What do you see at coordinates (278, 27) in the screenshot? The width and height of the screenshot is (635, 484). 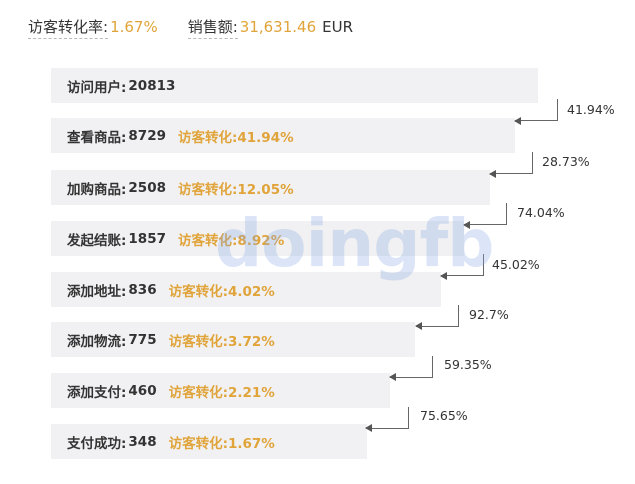 I see `sales-value: 31,631.46` at bounding box center [278, 27].